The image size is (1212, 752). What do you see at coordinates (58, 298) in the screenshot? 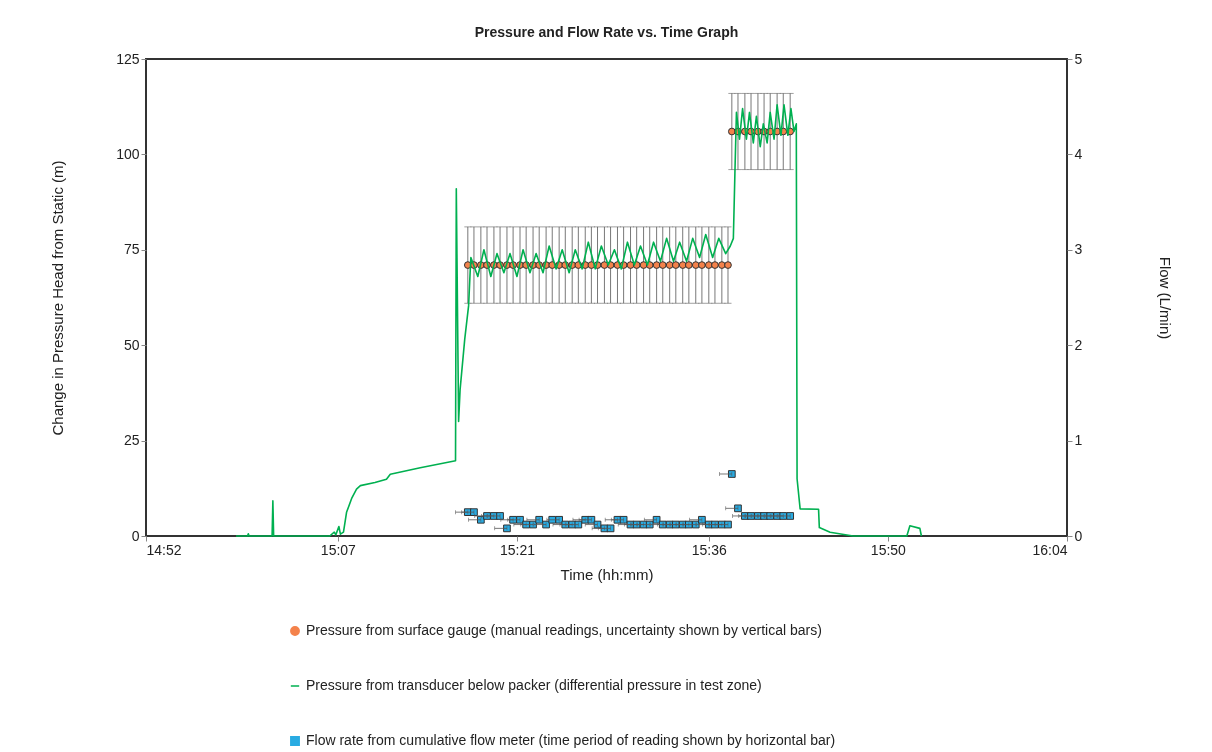
I see `y-axis-title: Change in Pressure Head from Static (m)` at bounding box center [58, 298].